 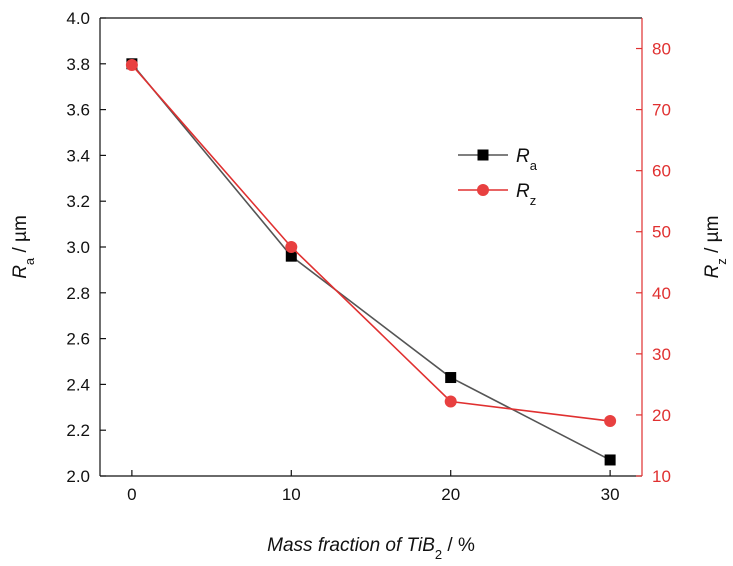 I want to click on right-tick-label: 60, so click(x=661, y=171).